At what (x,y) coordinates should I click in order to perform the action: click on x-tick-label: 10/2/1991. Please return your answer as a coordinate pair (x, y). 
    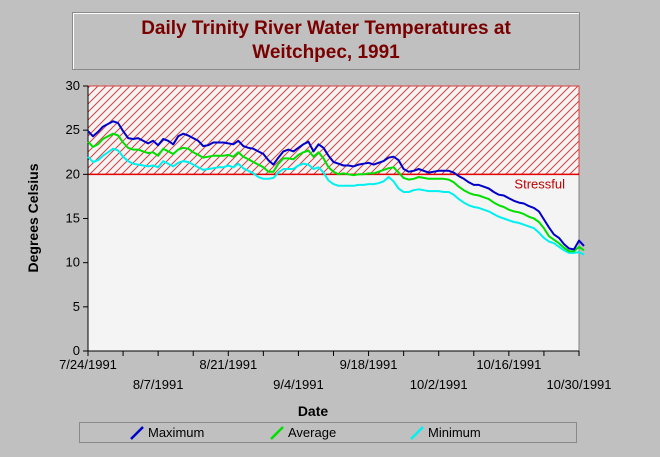
    Looking at the image, I should click on (439, 384).